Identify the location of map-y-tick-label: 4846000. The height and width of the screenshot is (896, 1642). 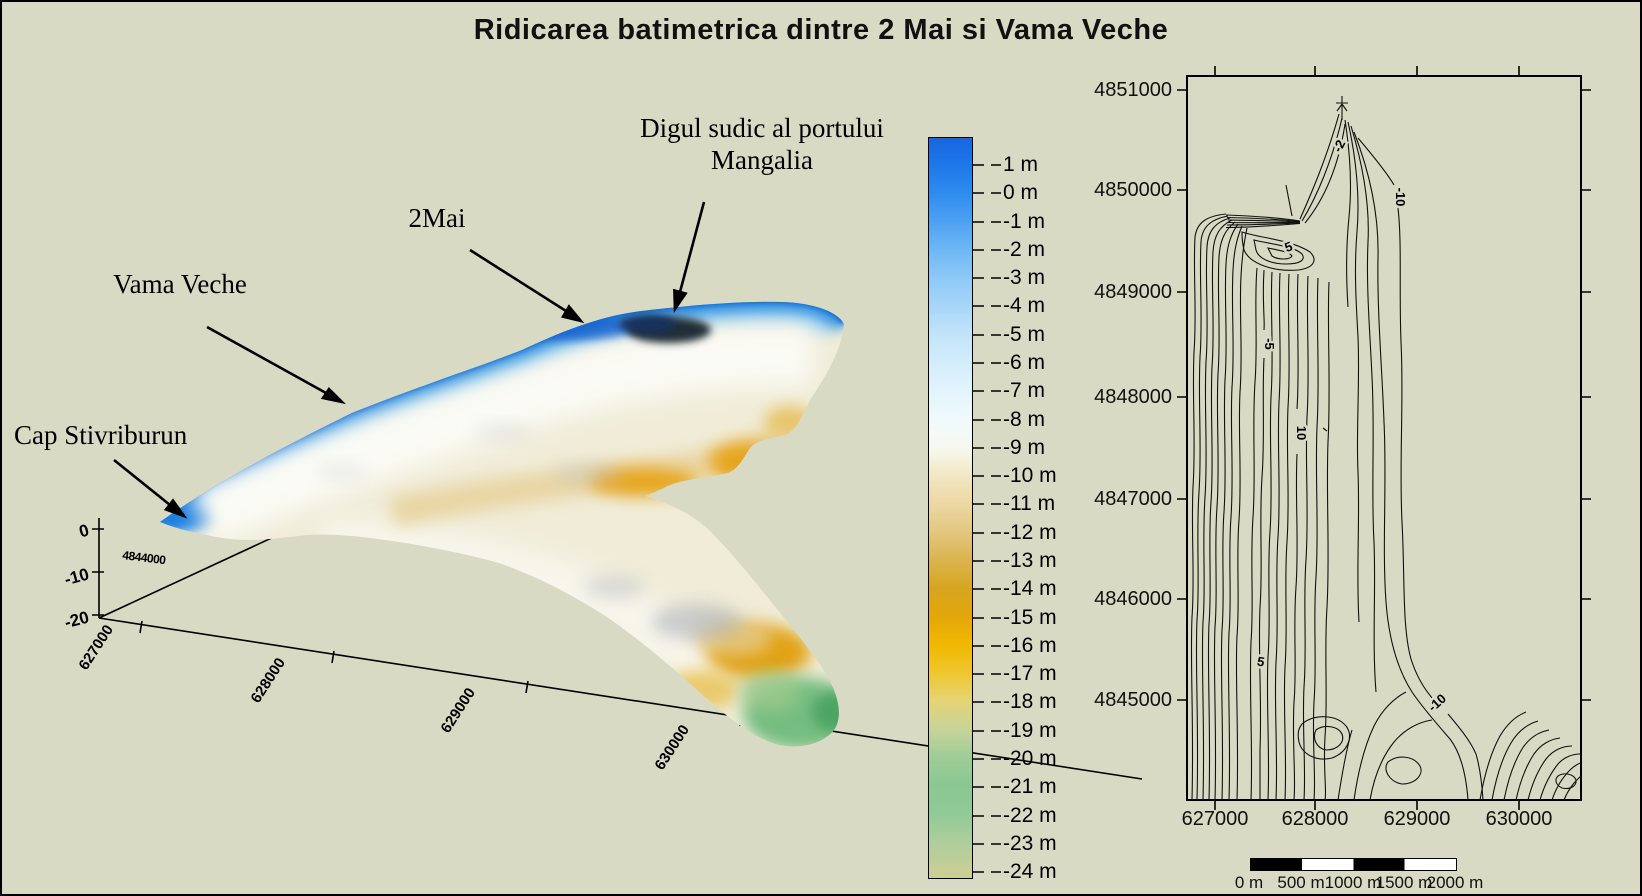
(1133, 599).